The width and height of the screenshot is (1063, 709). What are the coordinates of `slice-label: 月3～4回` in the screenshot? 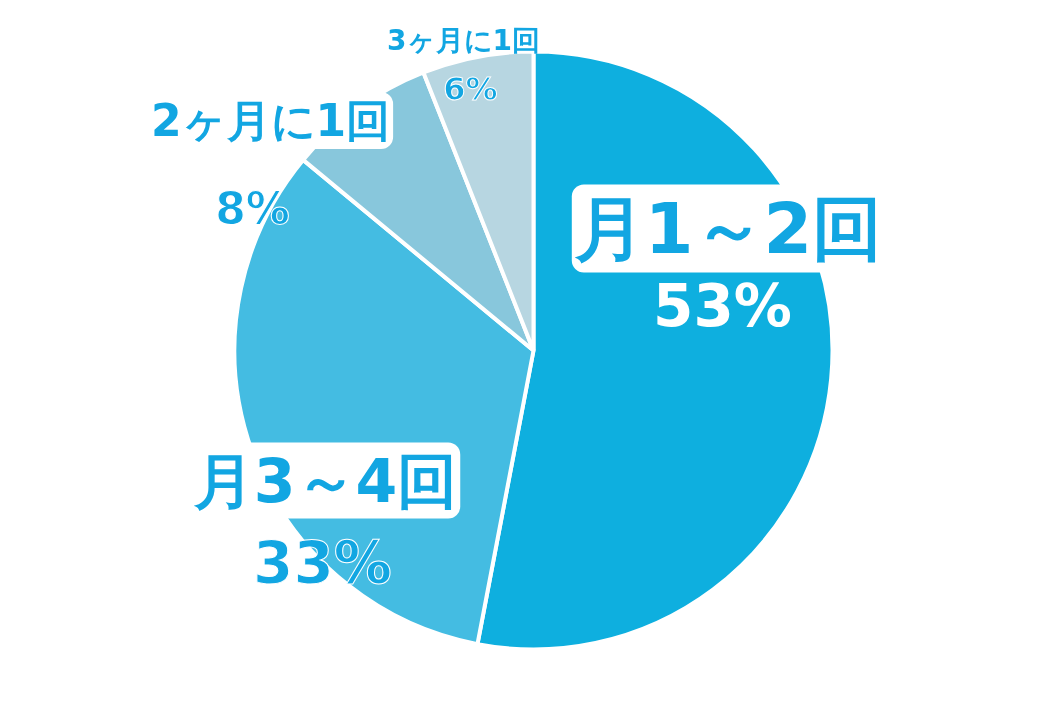 It's located at (325, 480).